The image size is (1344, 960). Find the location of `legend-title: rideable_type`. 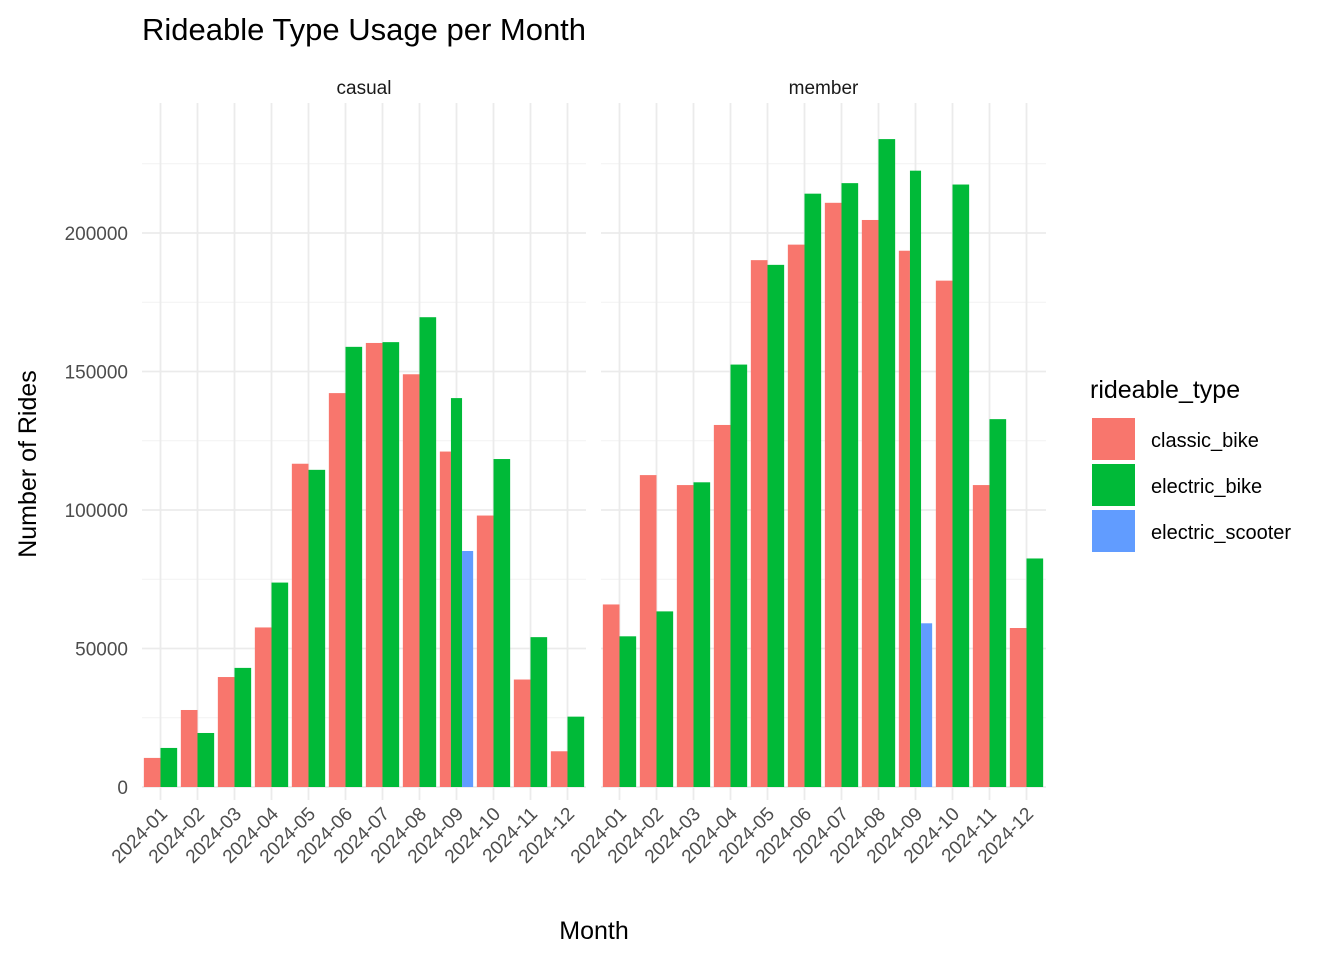

legend-title: rideable_type is located at coordinates (1165, 390).